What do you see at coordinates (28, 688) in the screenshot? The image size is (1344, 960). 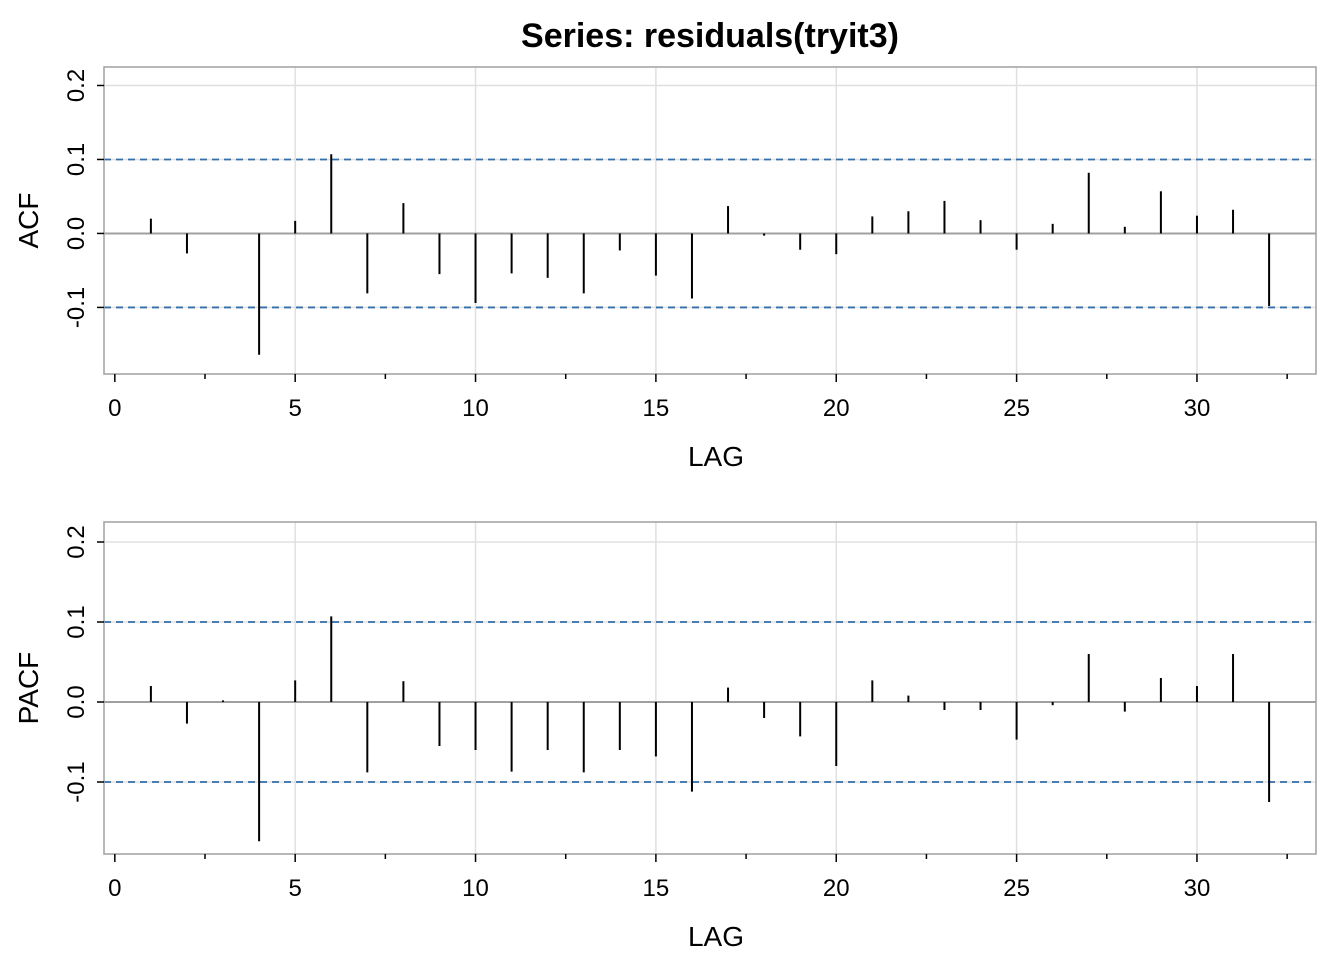 I see `y-axis-title: PACF` at bounding box center [28, 688].